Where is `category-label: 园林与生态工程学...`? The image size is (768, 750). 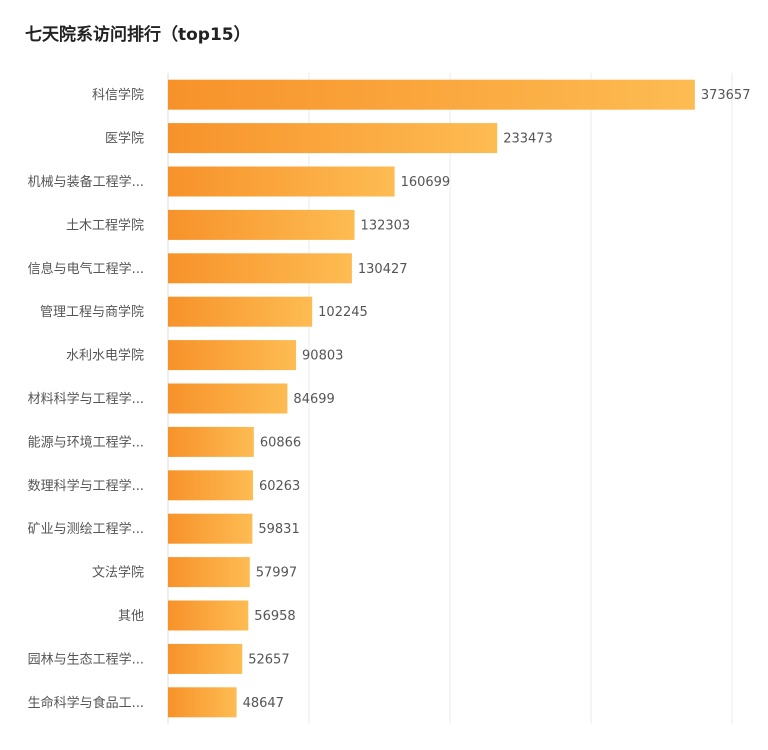
category-label: 园林与生态工程学... is located at coordinates (86, 659).